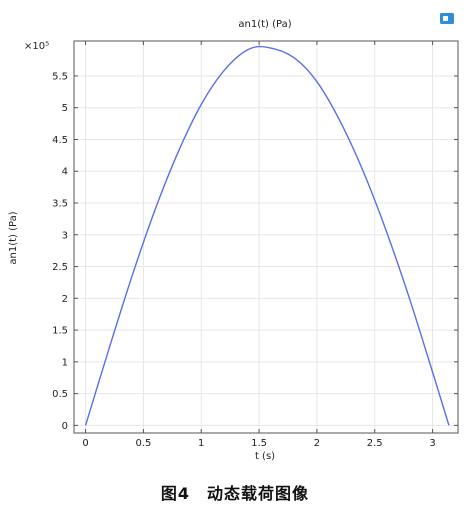  What do you see at coordinates (265, 456) in the screenshot?
I see `x-axis-label: t (s)` at bounding box center [265, 456].